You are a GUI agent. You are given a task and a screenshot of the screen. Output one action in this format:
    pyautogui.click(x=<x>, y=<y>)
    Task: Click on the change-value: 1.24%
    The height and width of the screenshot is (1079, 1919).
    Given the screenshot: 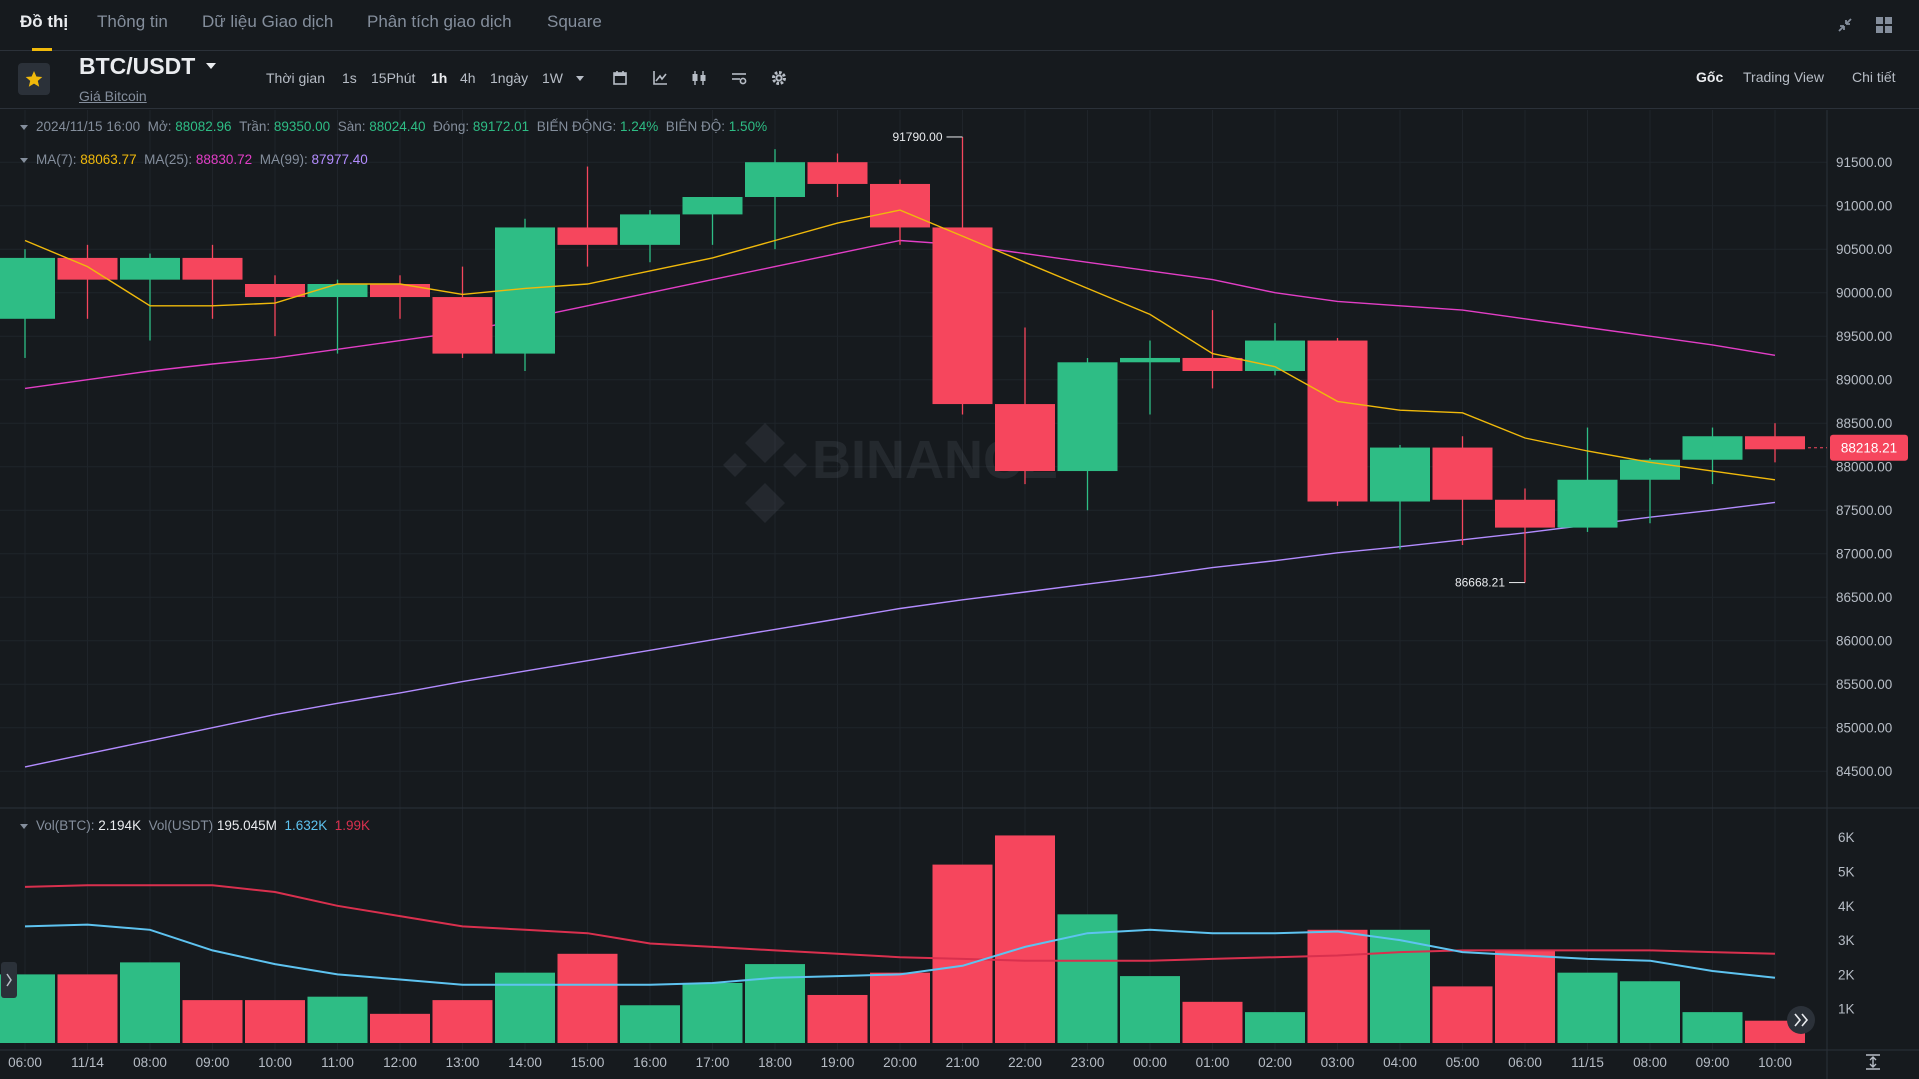 What is the action you would take?
    pyautogui.click(x=639, y=126)
    